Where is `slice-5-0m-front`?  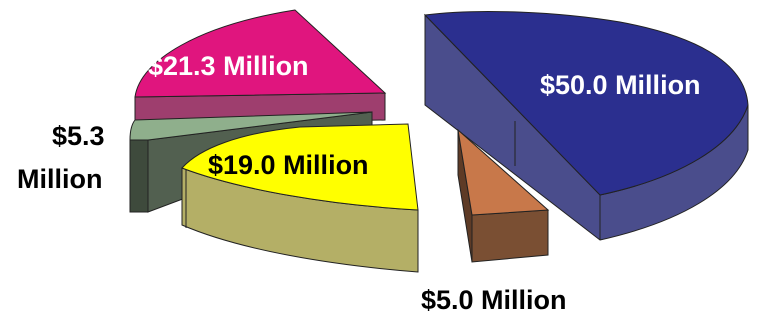
slice-5-0m-front is located at coordinates (510, 236).